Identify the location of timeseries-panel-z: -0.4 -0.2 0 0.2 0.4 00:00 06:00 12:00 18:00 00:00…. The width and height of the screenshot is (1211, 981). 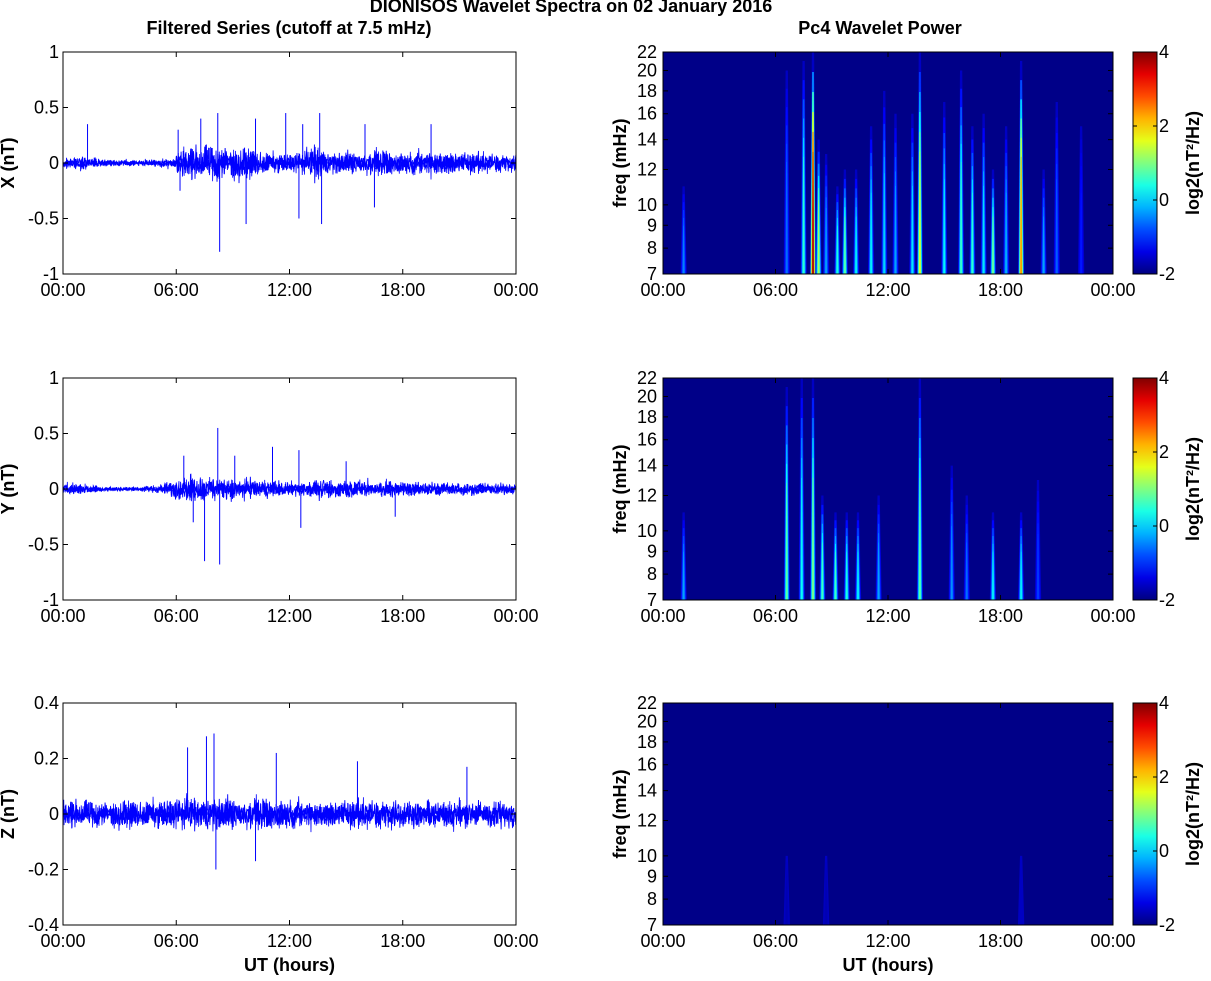
(269, 834).